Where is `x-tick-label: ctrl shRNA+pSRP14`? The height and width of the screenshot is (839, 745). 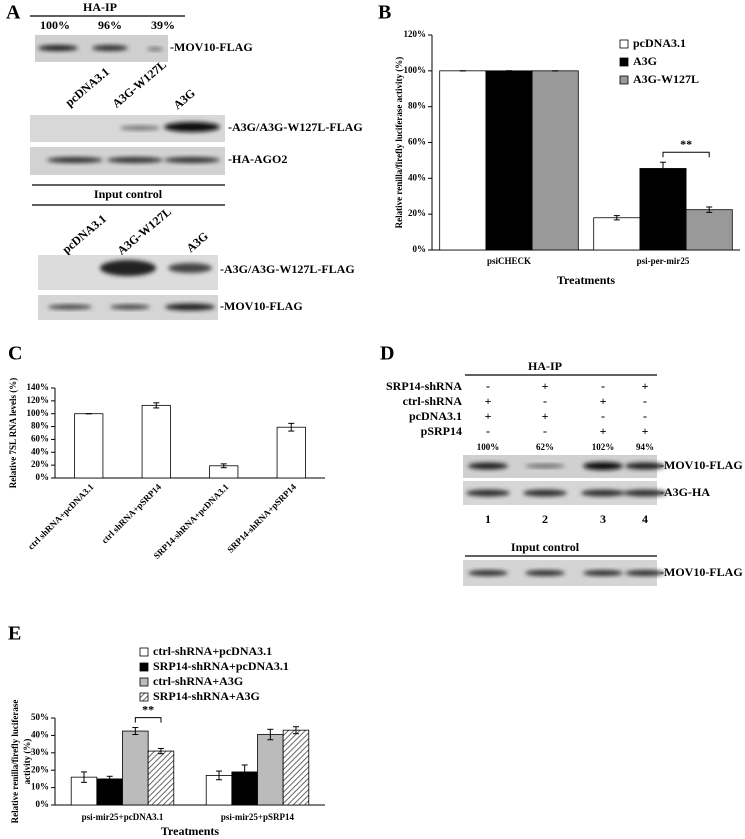
x-tick-label: ctrl shRNA+pSRP14 is located at coordinates (132, 513).